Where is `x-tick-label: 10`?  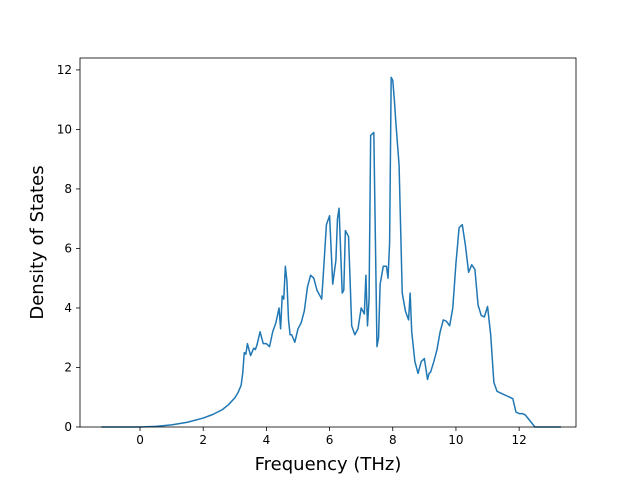 x-tick-label: 10 is located at coordinates (455, 440).